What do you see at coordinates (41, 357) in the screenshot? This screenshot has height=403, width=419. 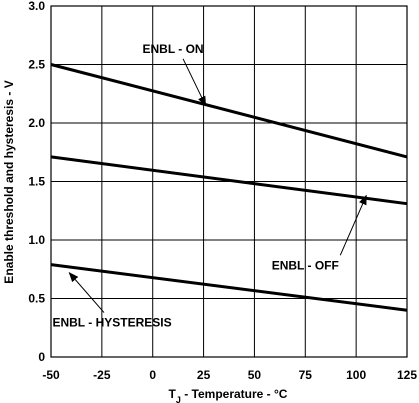 I see `y-tick-label: 0` at bounding box center [41, 357].